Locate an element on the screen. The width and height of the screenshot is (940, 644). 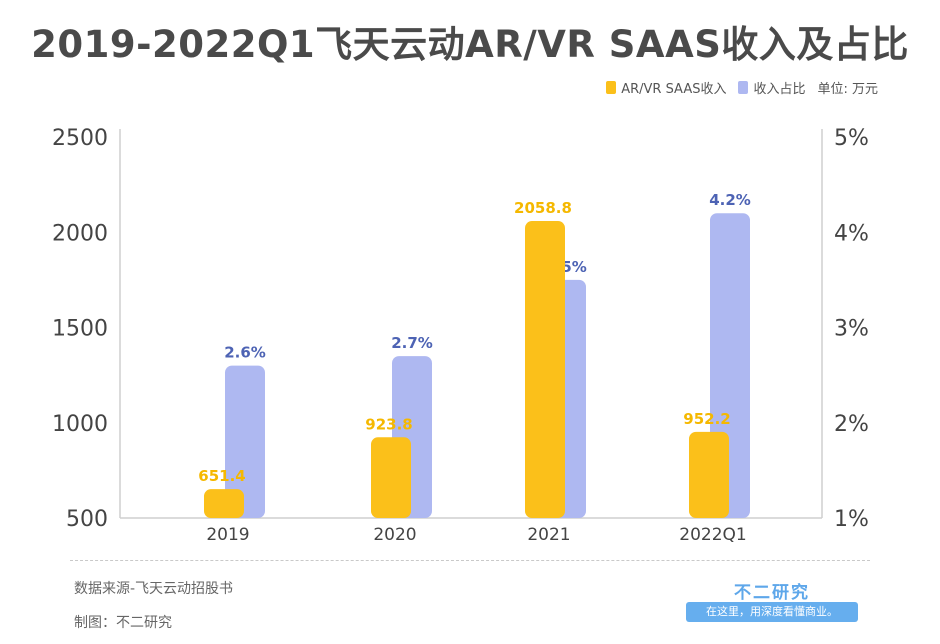
data-label-revenue-2020: 923.8 is located at coordinates (388, 424).